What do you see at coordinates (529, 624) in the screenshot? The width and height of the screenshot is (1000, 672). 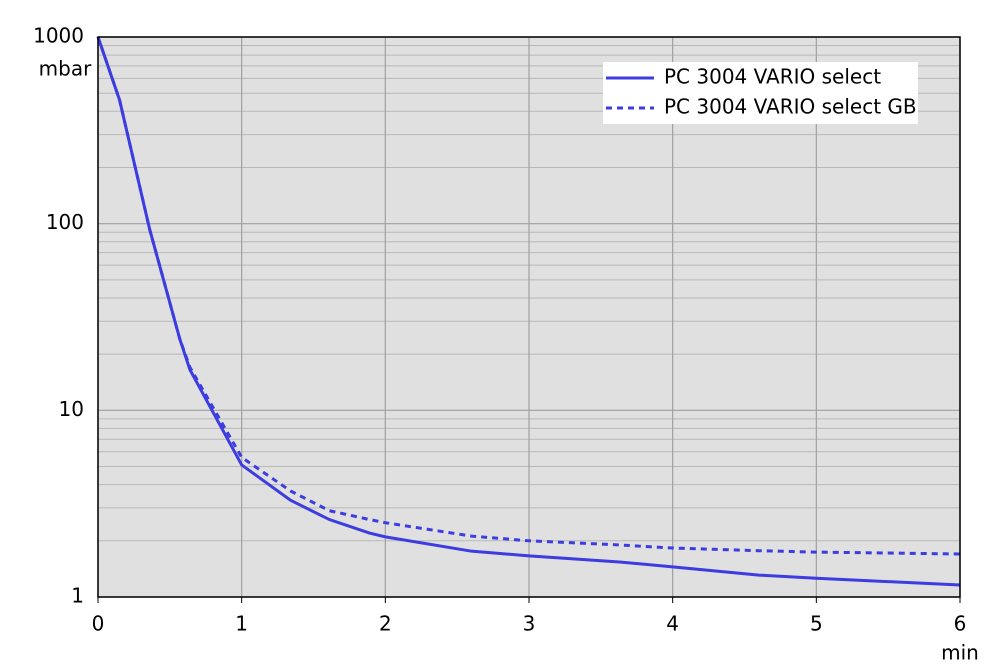 I see `x-tick-label: 3` at bounding box center [529, 624].